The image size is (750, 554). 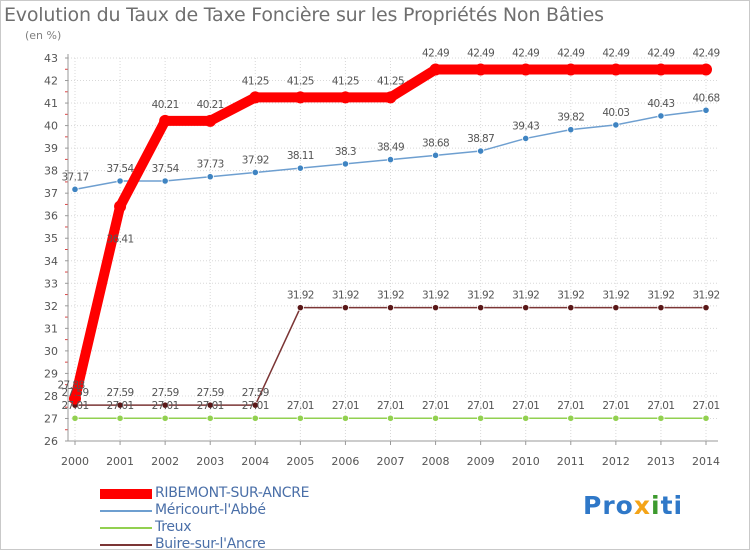 I want to click on y-tick-label: 34, so click(x=51, y=261).